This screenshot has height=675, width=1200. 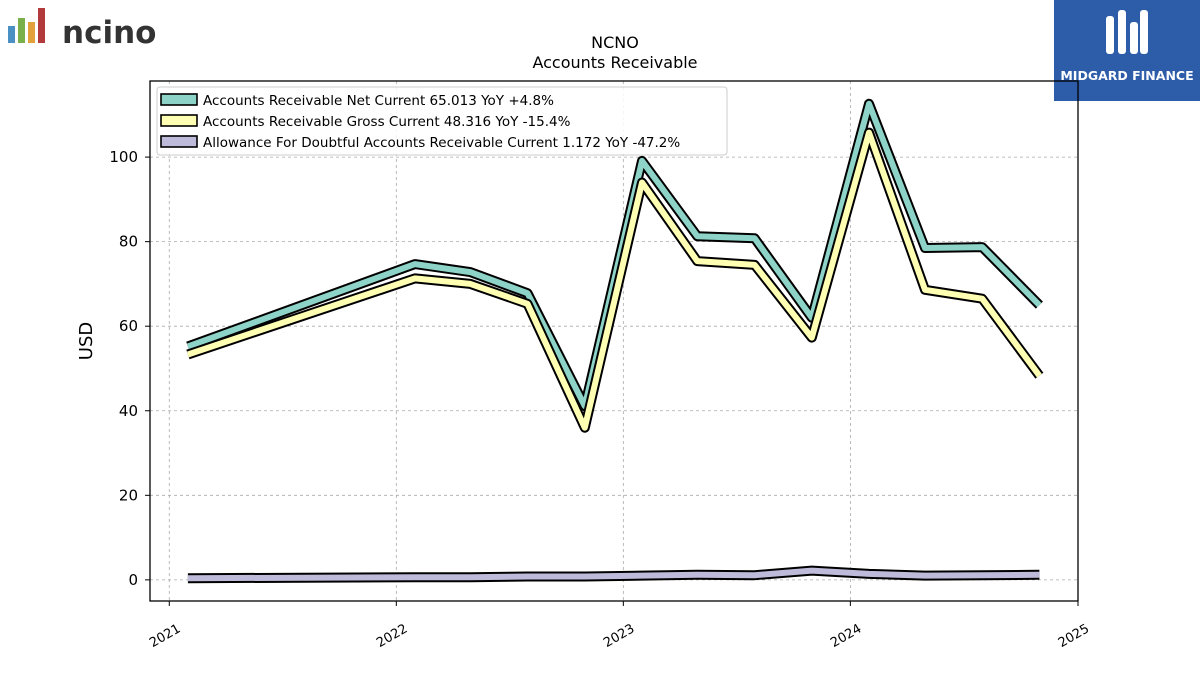 I want to click on y-tick-label: 60, so click(x=128, y=326).